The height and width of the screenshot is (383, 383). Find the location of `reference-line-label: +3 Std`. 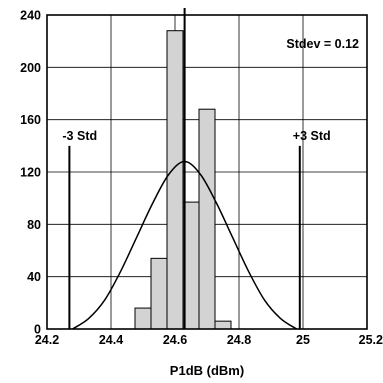

reference-line-label: +3 Std is located at coordinates (312, 136).